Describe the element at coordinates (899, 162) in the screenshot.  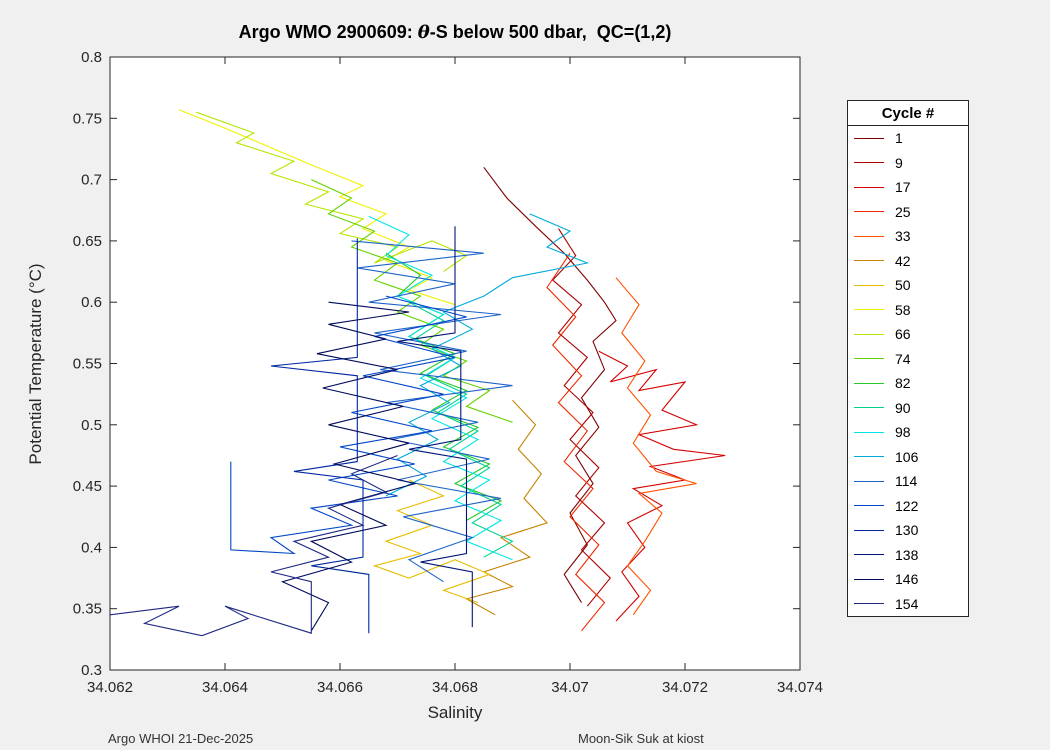
I see `legend-entry-label: 9` at that location.